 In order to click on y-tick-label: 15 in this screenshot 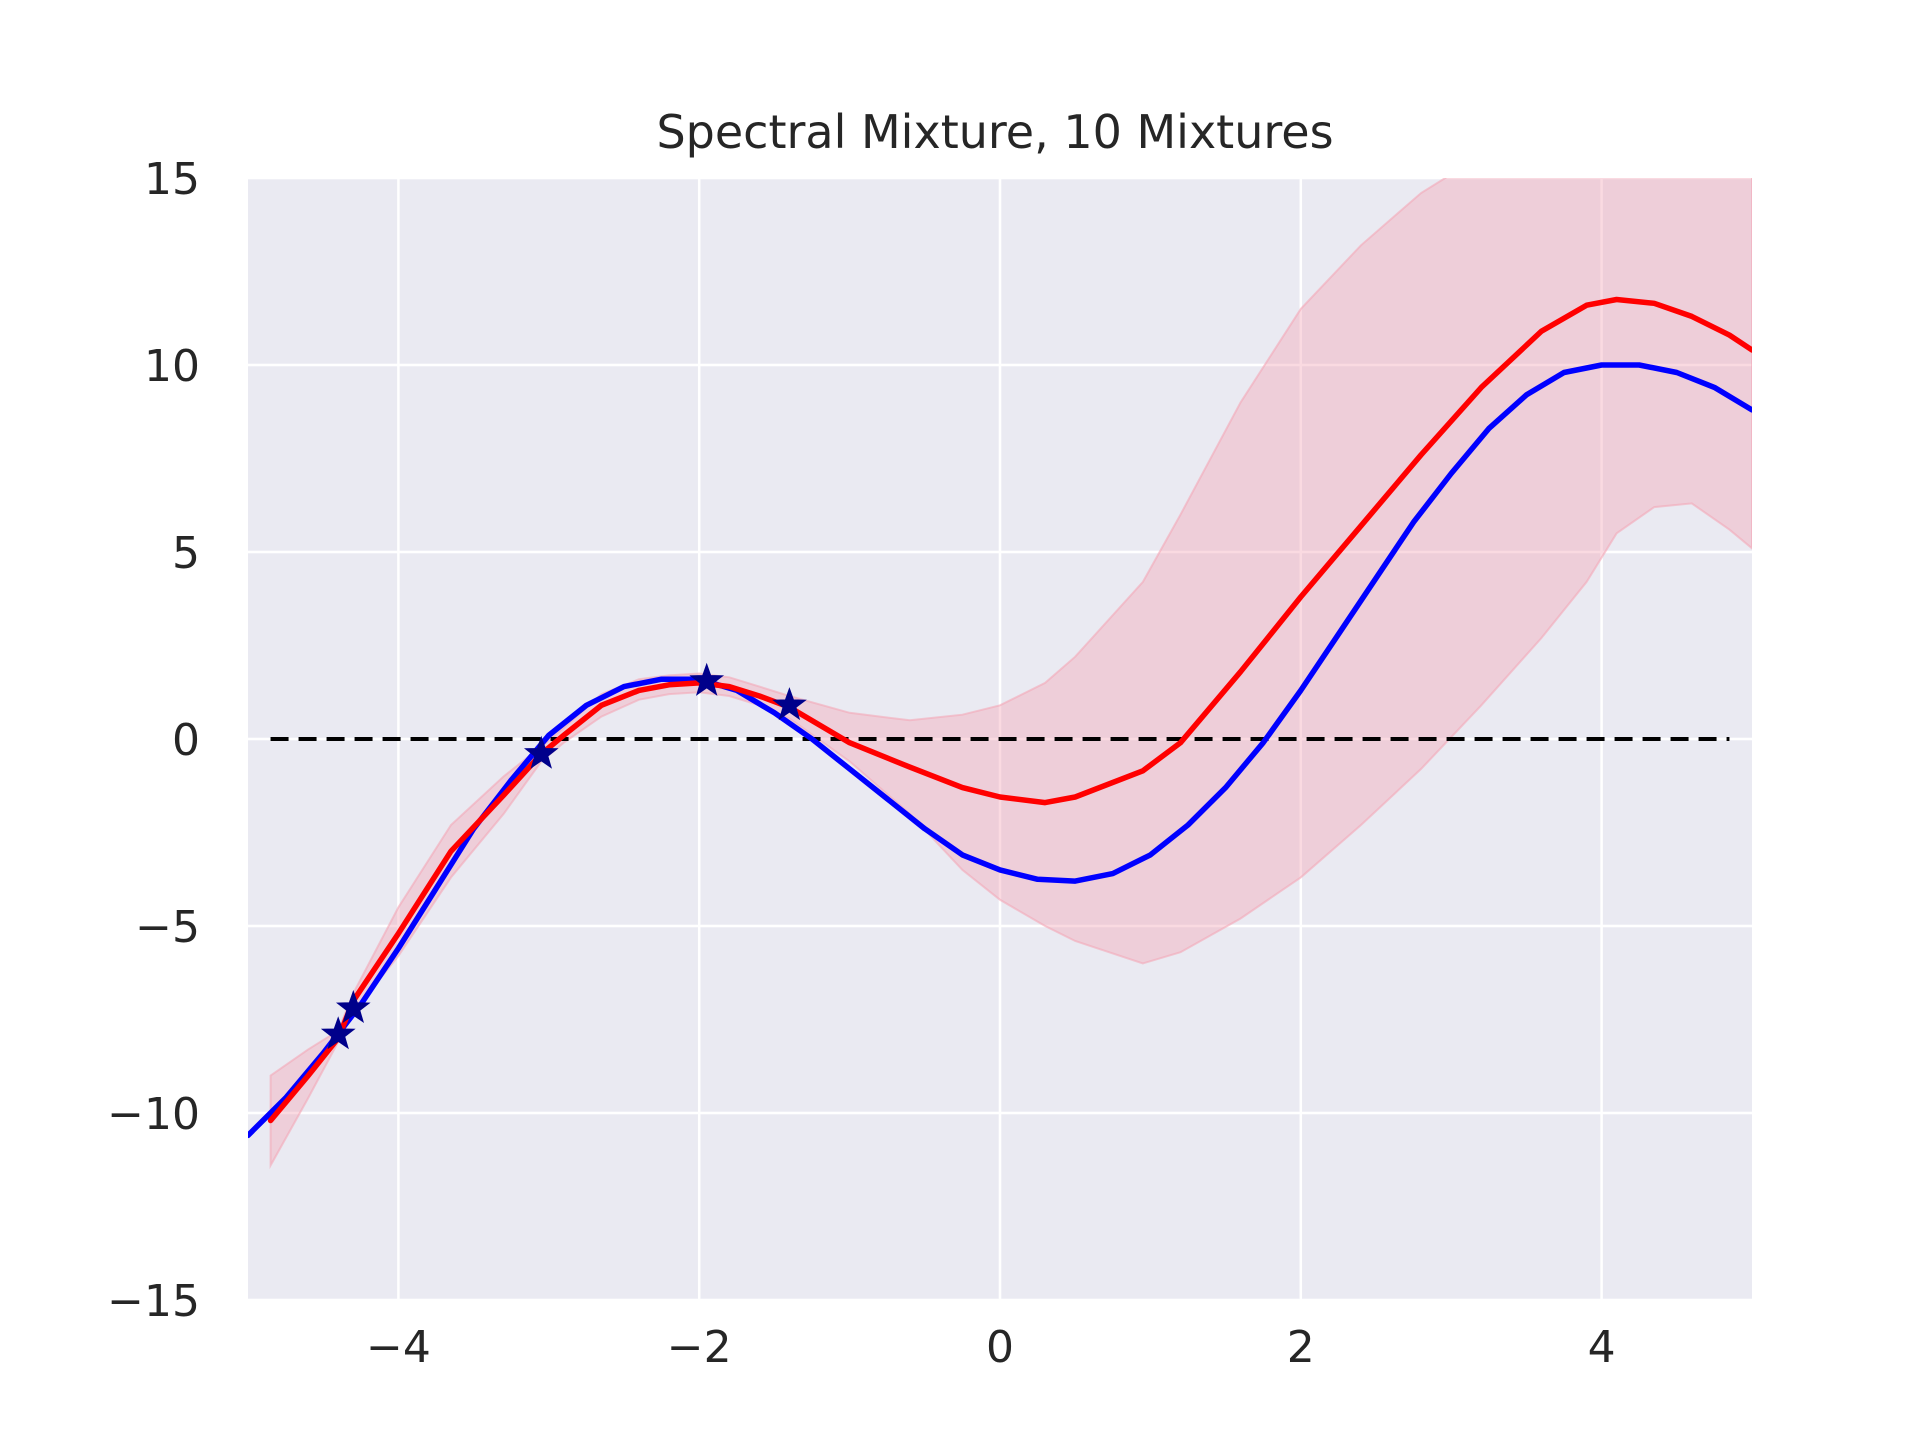, I will do `click(172, 179)`.